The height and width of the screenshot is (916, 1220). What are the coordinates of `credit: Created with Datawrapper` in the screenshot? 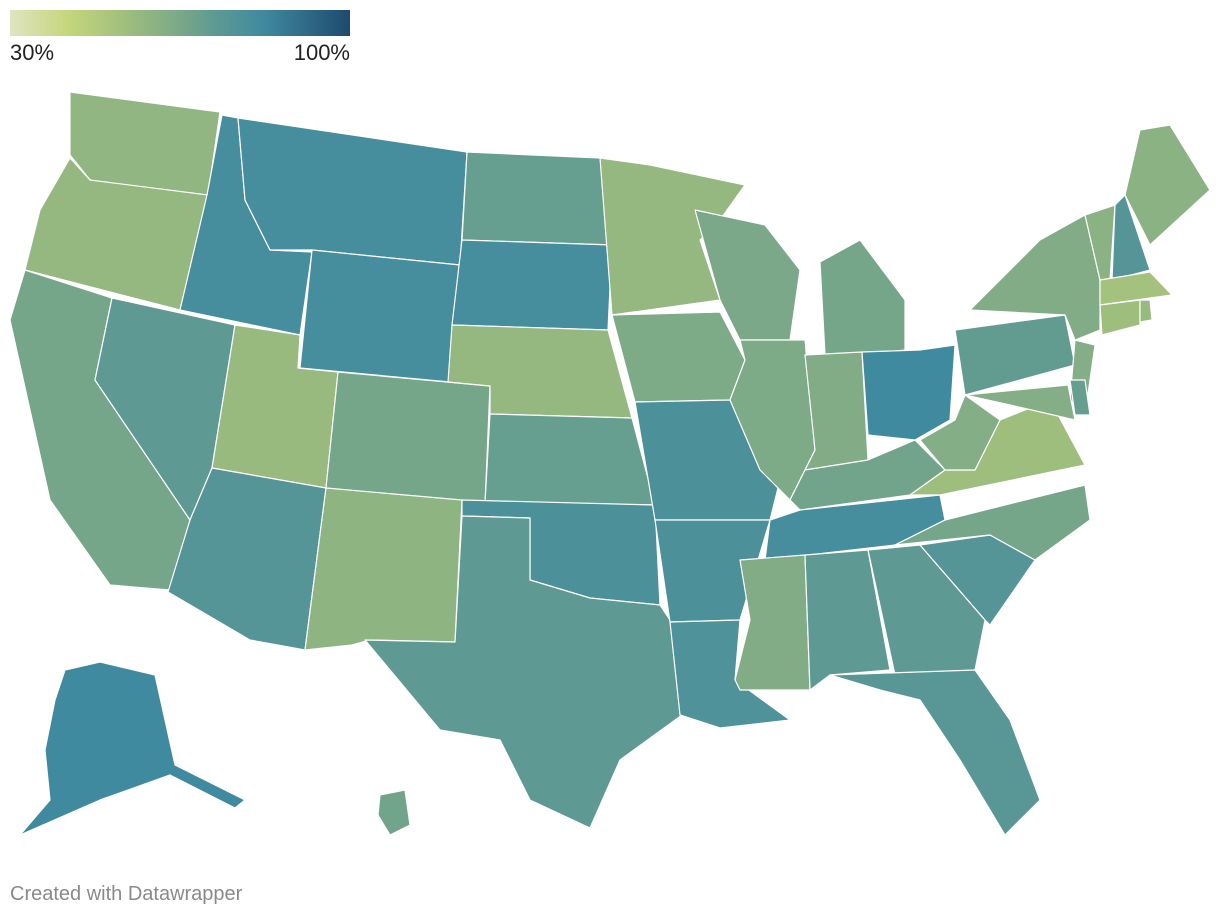 It's located at (126, 894).